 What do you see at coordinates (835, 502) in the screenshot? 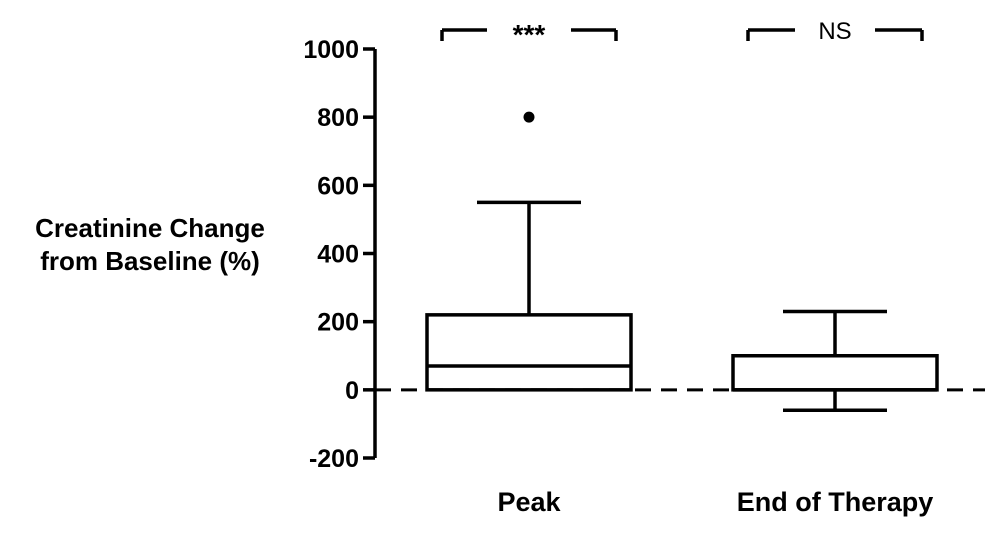
I see `x-category-label-2: End of Therapy` at bounding box center [835, 502].